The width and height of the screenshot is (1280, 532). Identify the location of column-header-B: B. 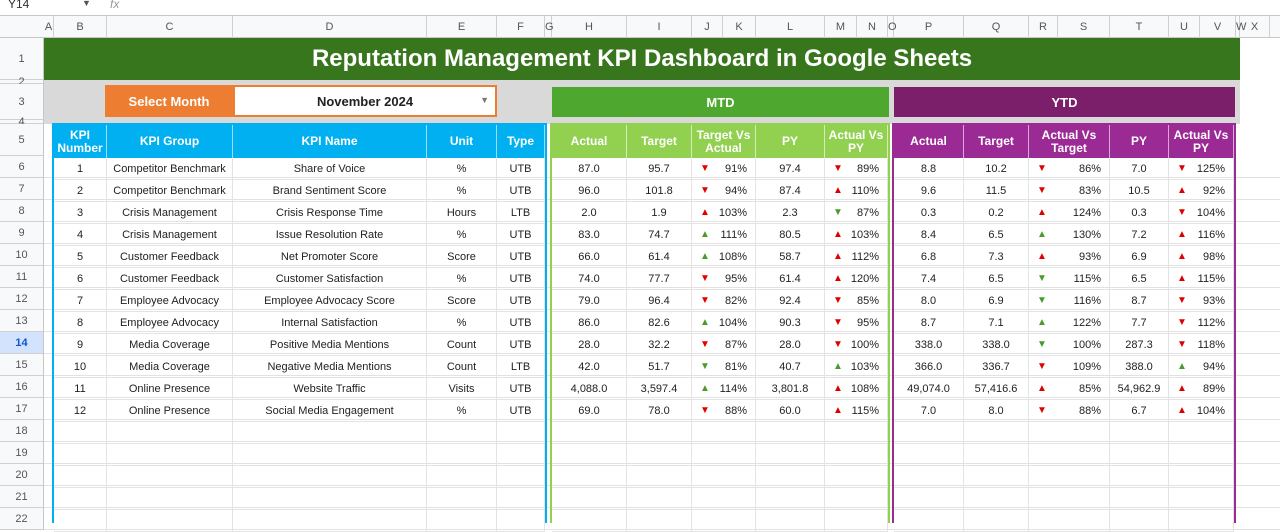
(80, 27).